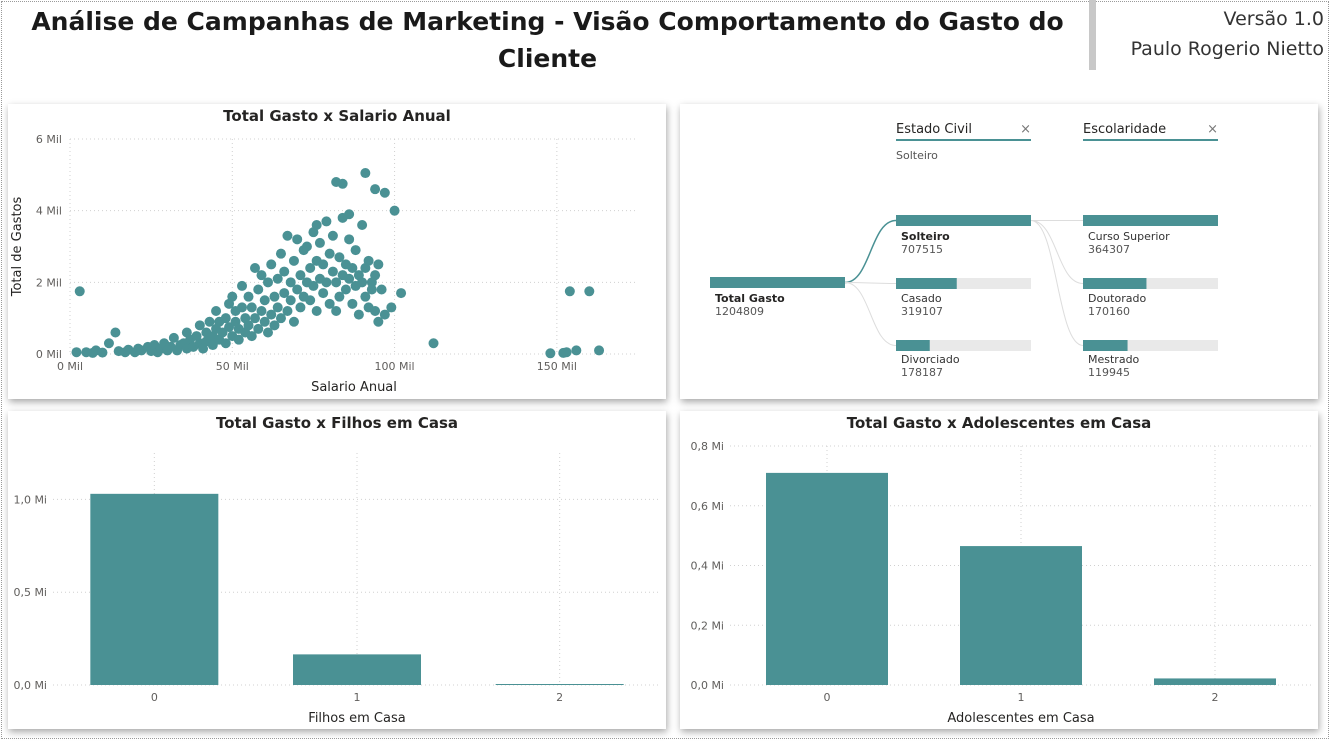 The height and width of the screenshot is (741, 1332). What do you see at coordinates (999, 423) in the screenshot?
I see `adolescentes-title: Total Gasto x Adolescentes em Casa` at bounding box center [999, 423].